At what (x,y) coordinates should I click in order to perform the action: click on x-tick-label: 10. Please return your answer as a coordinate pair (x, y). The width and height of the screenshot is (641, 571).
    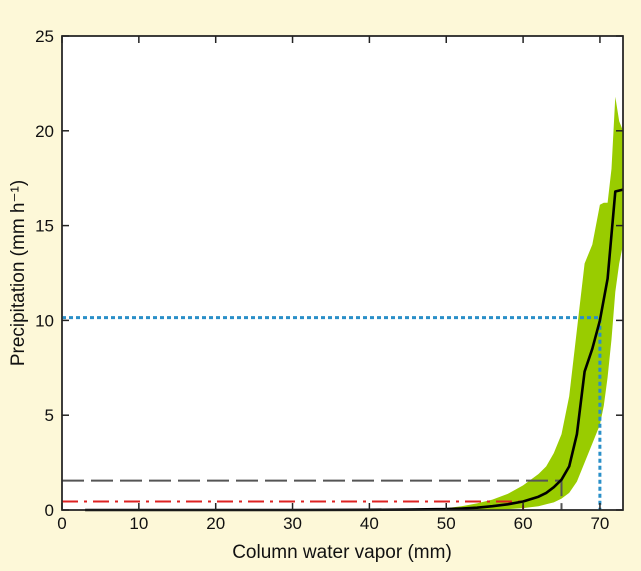
    Looking at the image, I should click on (138, 523).